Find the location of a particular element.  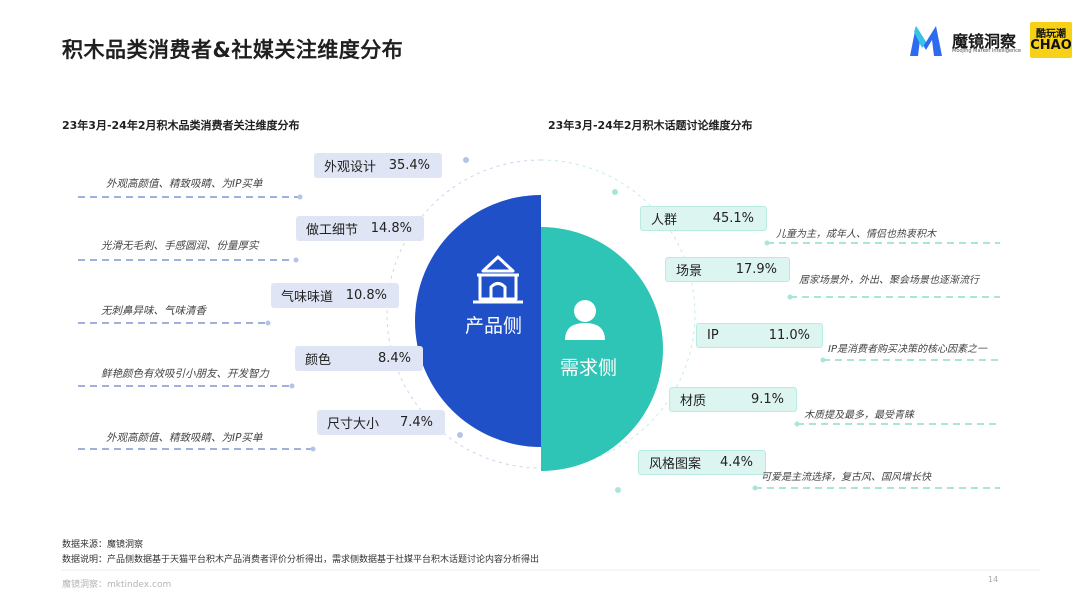

left-item-label: 做工细节 is located at coordinates (332, 230).